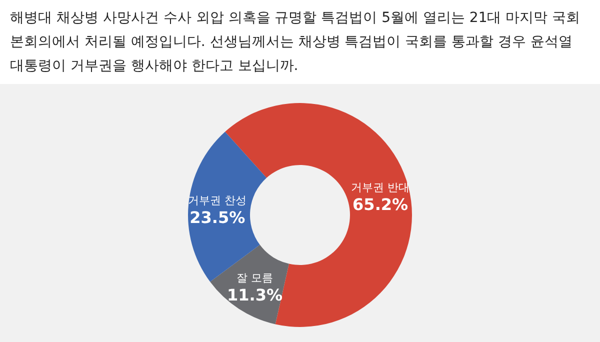 This screenshot has height=342, width=600. I want to click on data-label: 65.2%, so click(380, 204).